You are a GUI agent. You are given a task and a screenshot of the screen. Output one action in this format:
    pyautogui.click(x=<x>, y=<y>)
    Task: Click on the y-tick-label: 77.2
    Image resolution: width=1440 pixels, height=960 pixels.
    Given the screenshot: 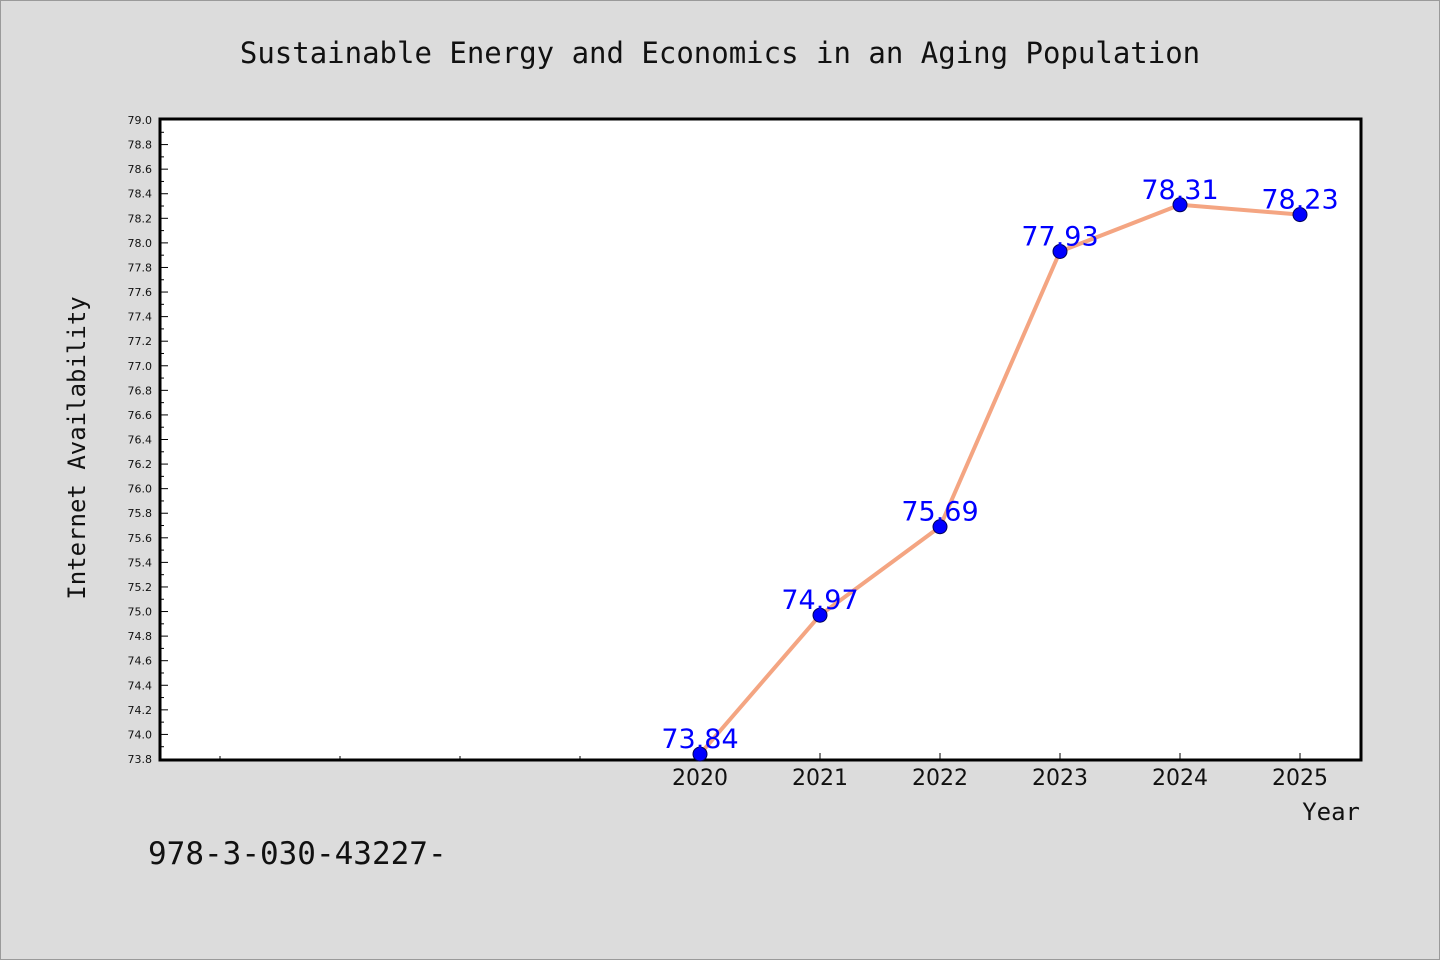 What is the action you would take?
    pyautogui.click(x=140, y=341)
    